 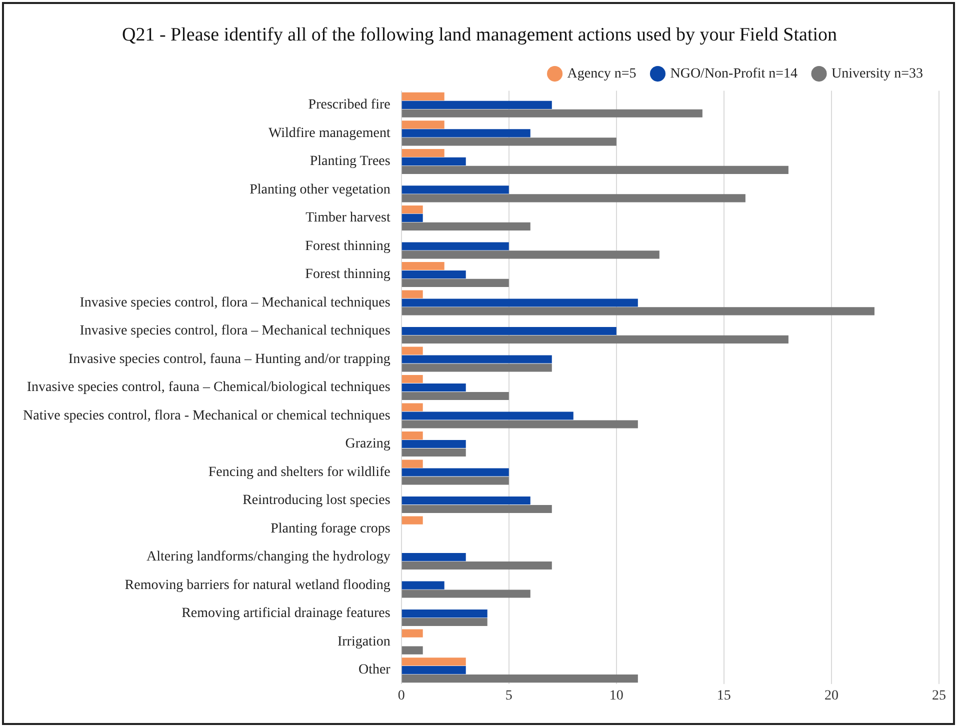 I want to click on legend-label: NGO/Non-Profit n=14, so click(x=734, y=74).